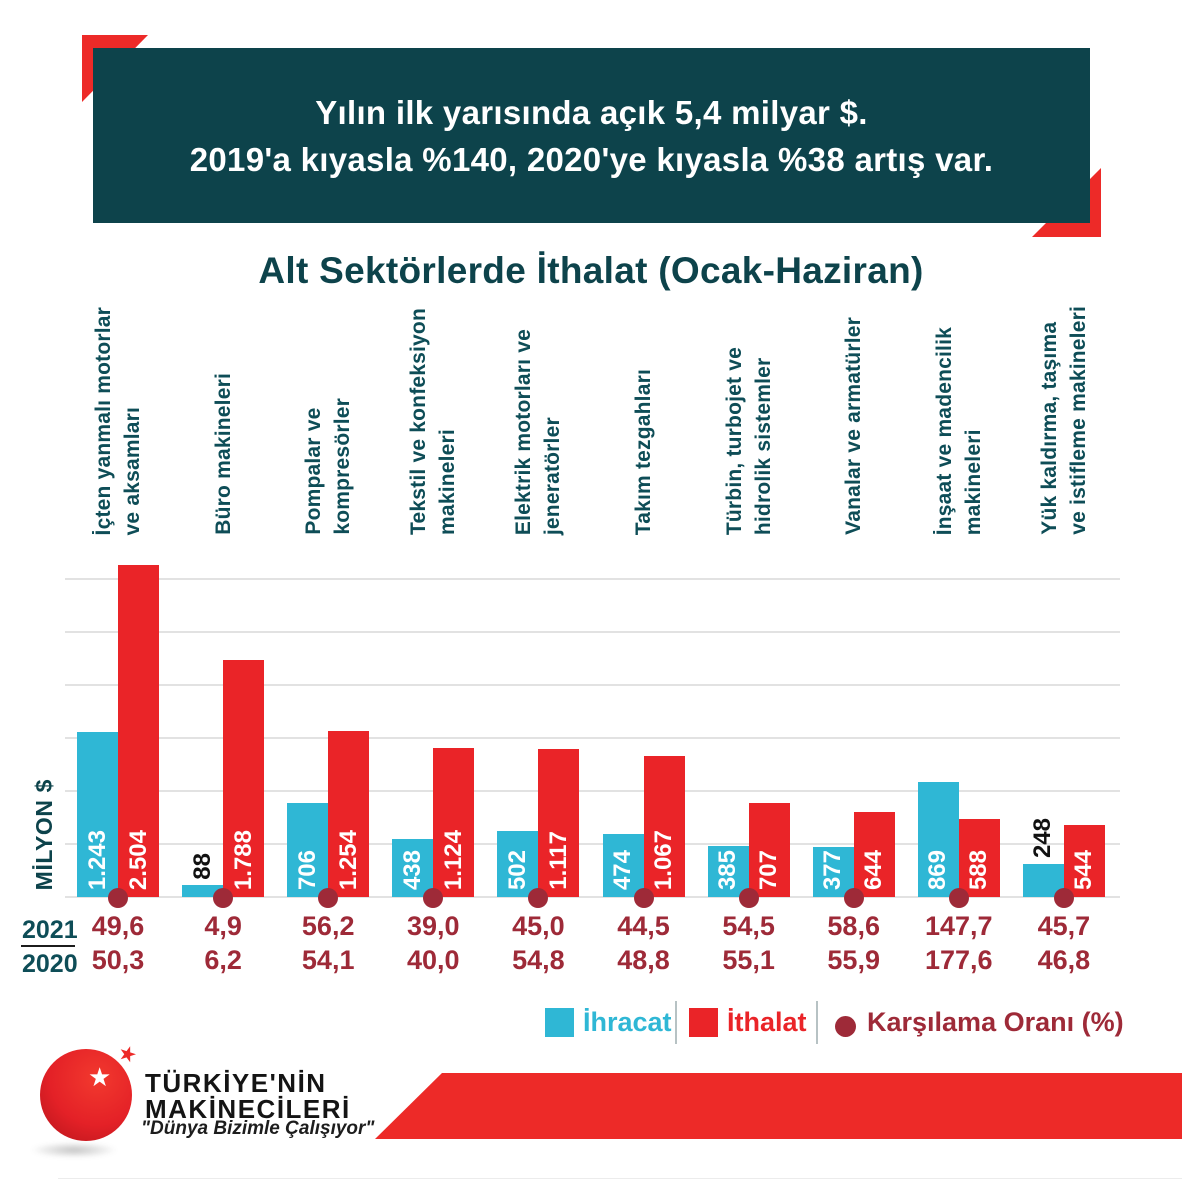 The width and height of the screenshot is (1182, 1182). What do you see at coordinates (1084, 869) in the screenshot?
I see `ithalat-value-label: 544` at bounding box center [1084, 869].